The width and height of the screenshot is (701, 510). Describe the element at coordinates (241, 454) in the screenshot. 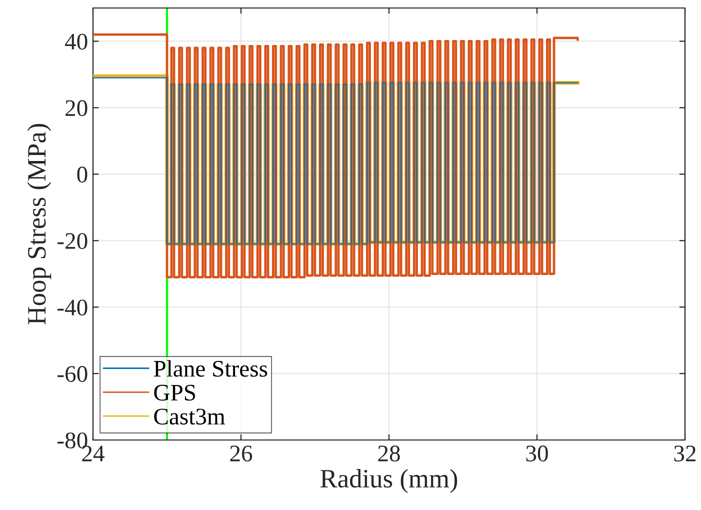

I see `x-tick-label: 26` at that location.